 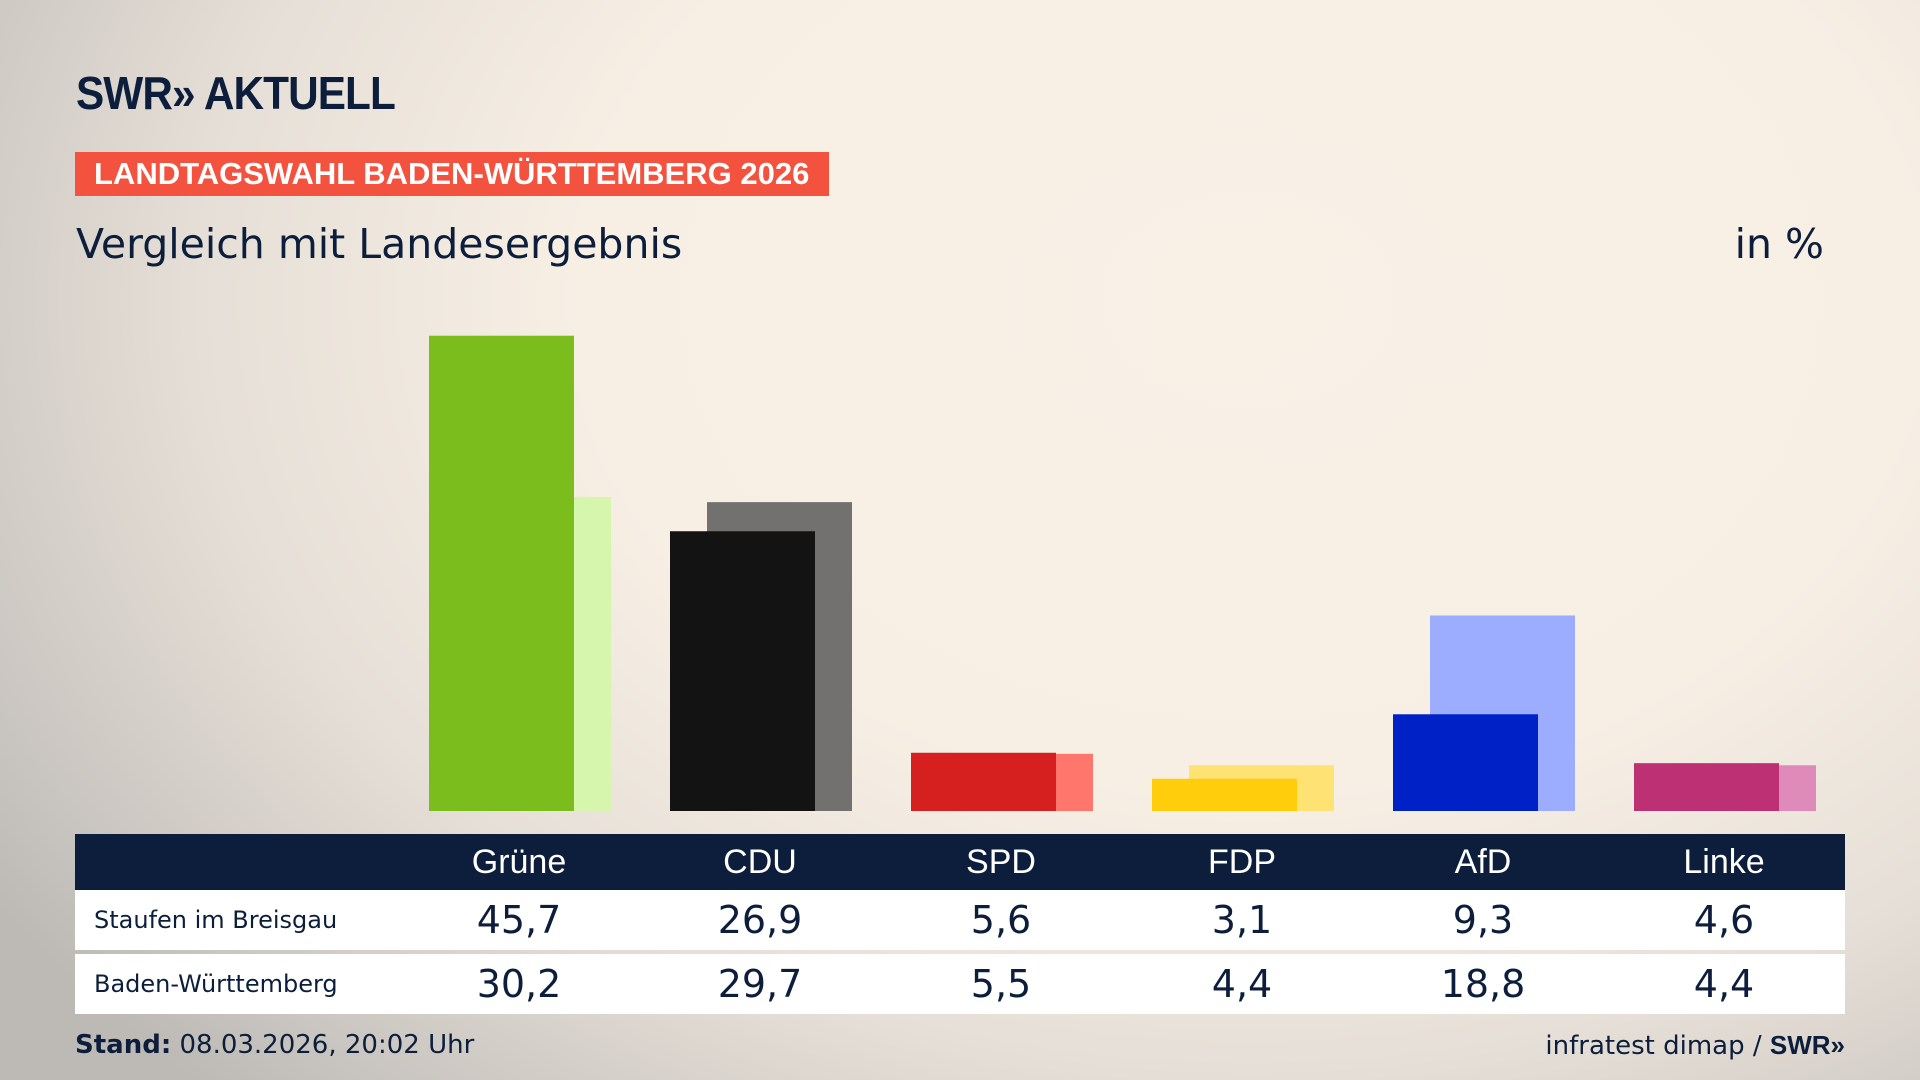 I want to click on source: infratest dimap / SWR», so click(x=1695, y=1045).